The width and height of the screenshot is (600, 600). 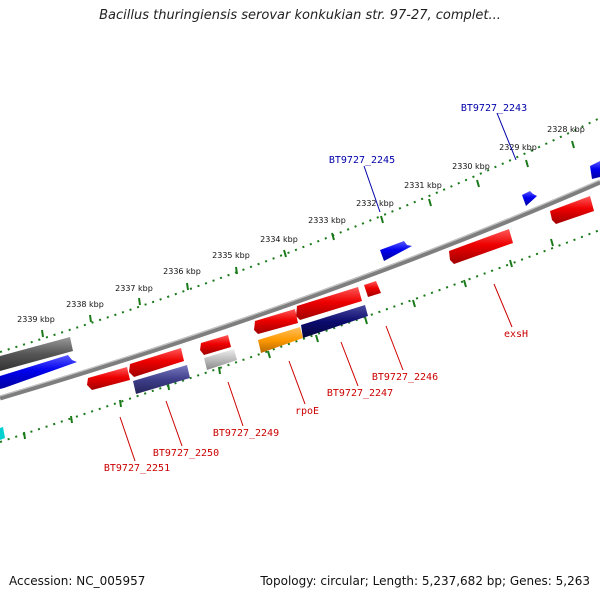 I want to click on gene-bt9727-2249-shape, so click(x=215, y=345).